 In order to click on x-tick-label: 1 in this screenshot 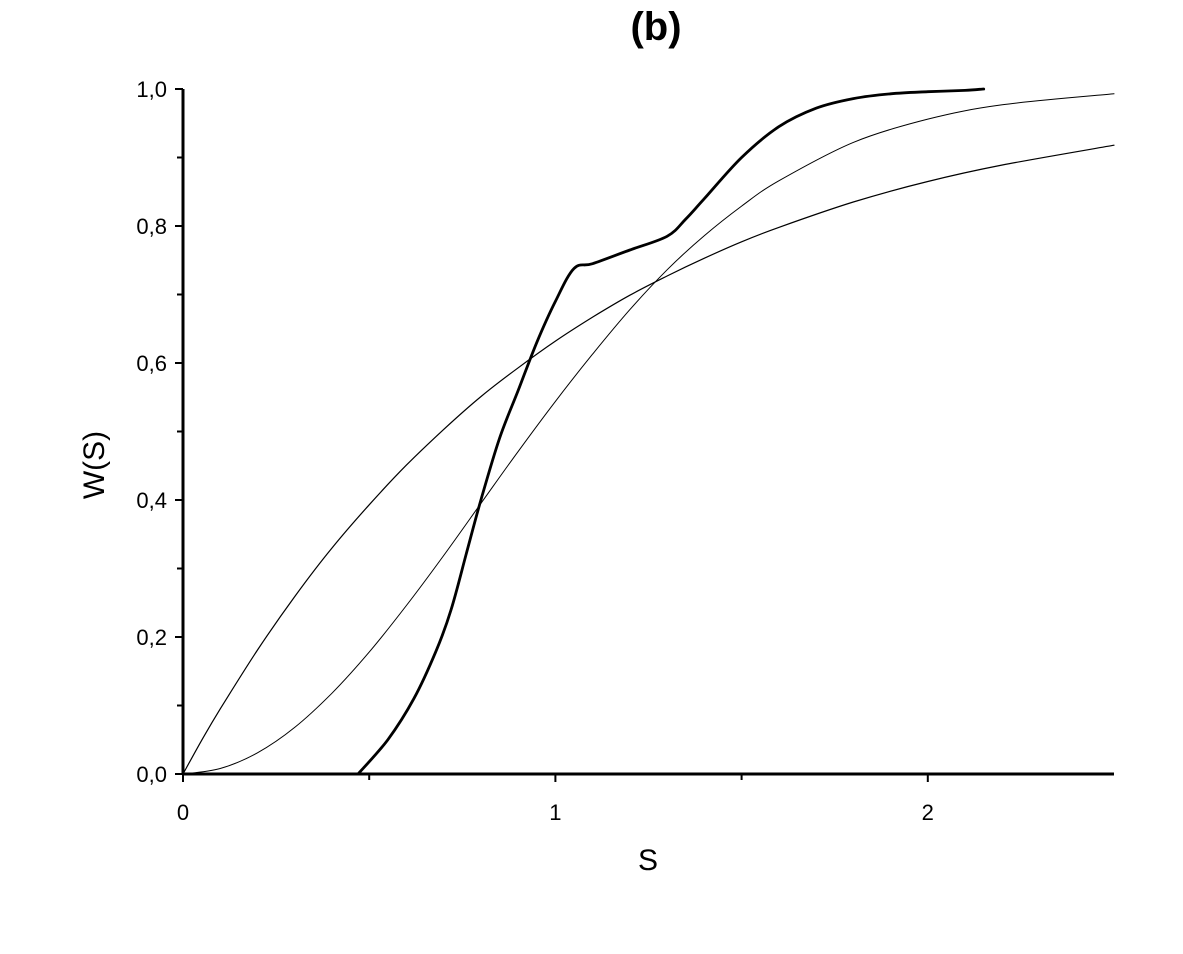, I will do `click(555, 812)`.